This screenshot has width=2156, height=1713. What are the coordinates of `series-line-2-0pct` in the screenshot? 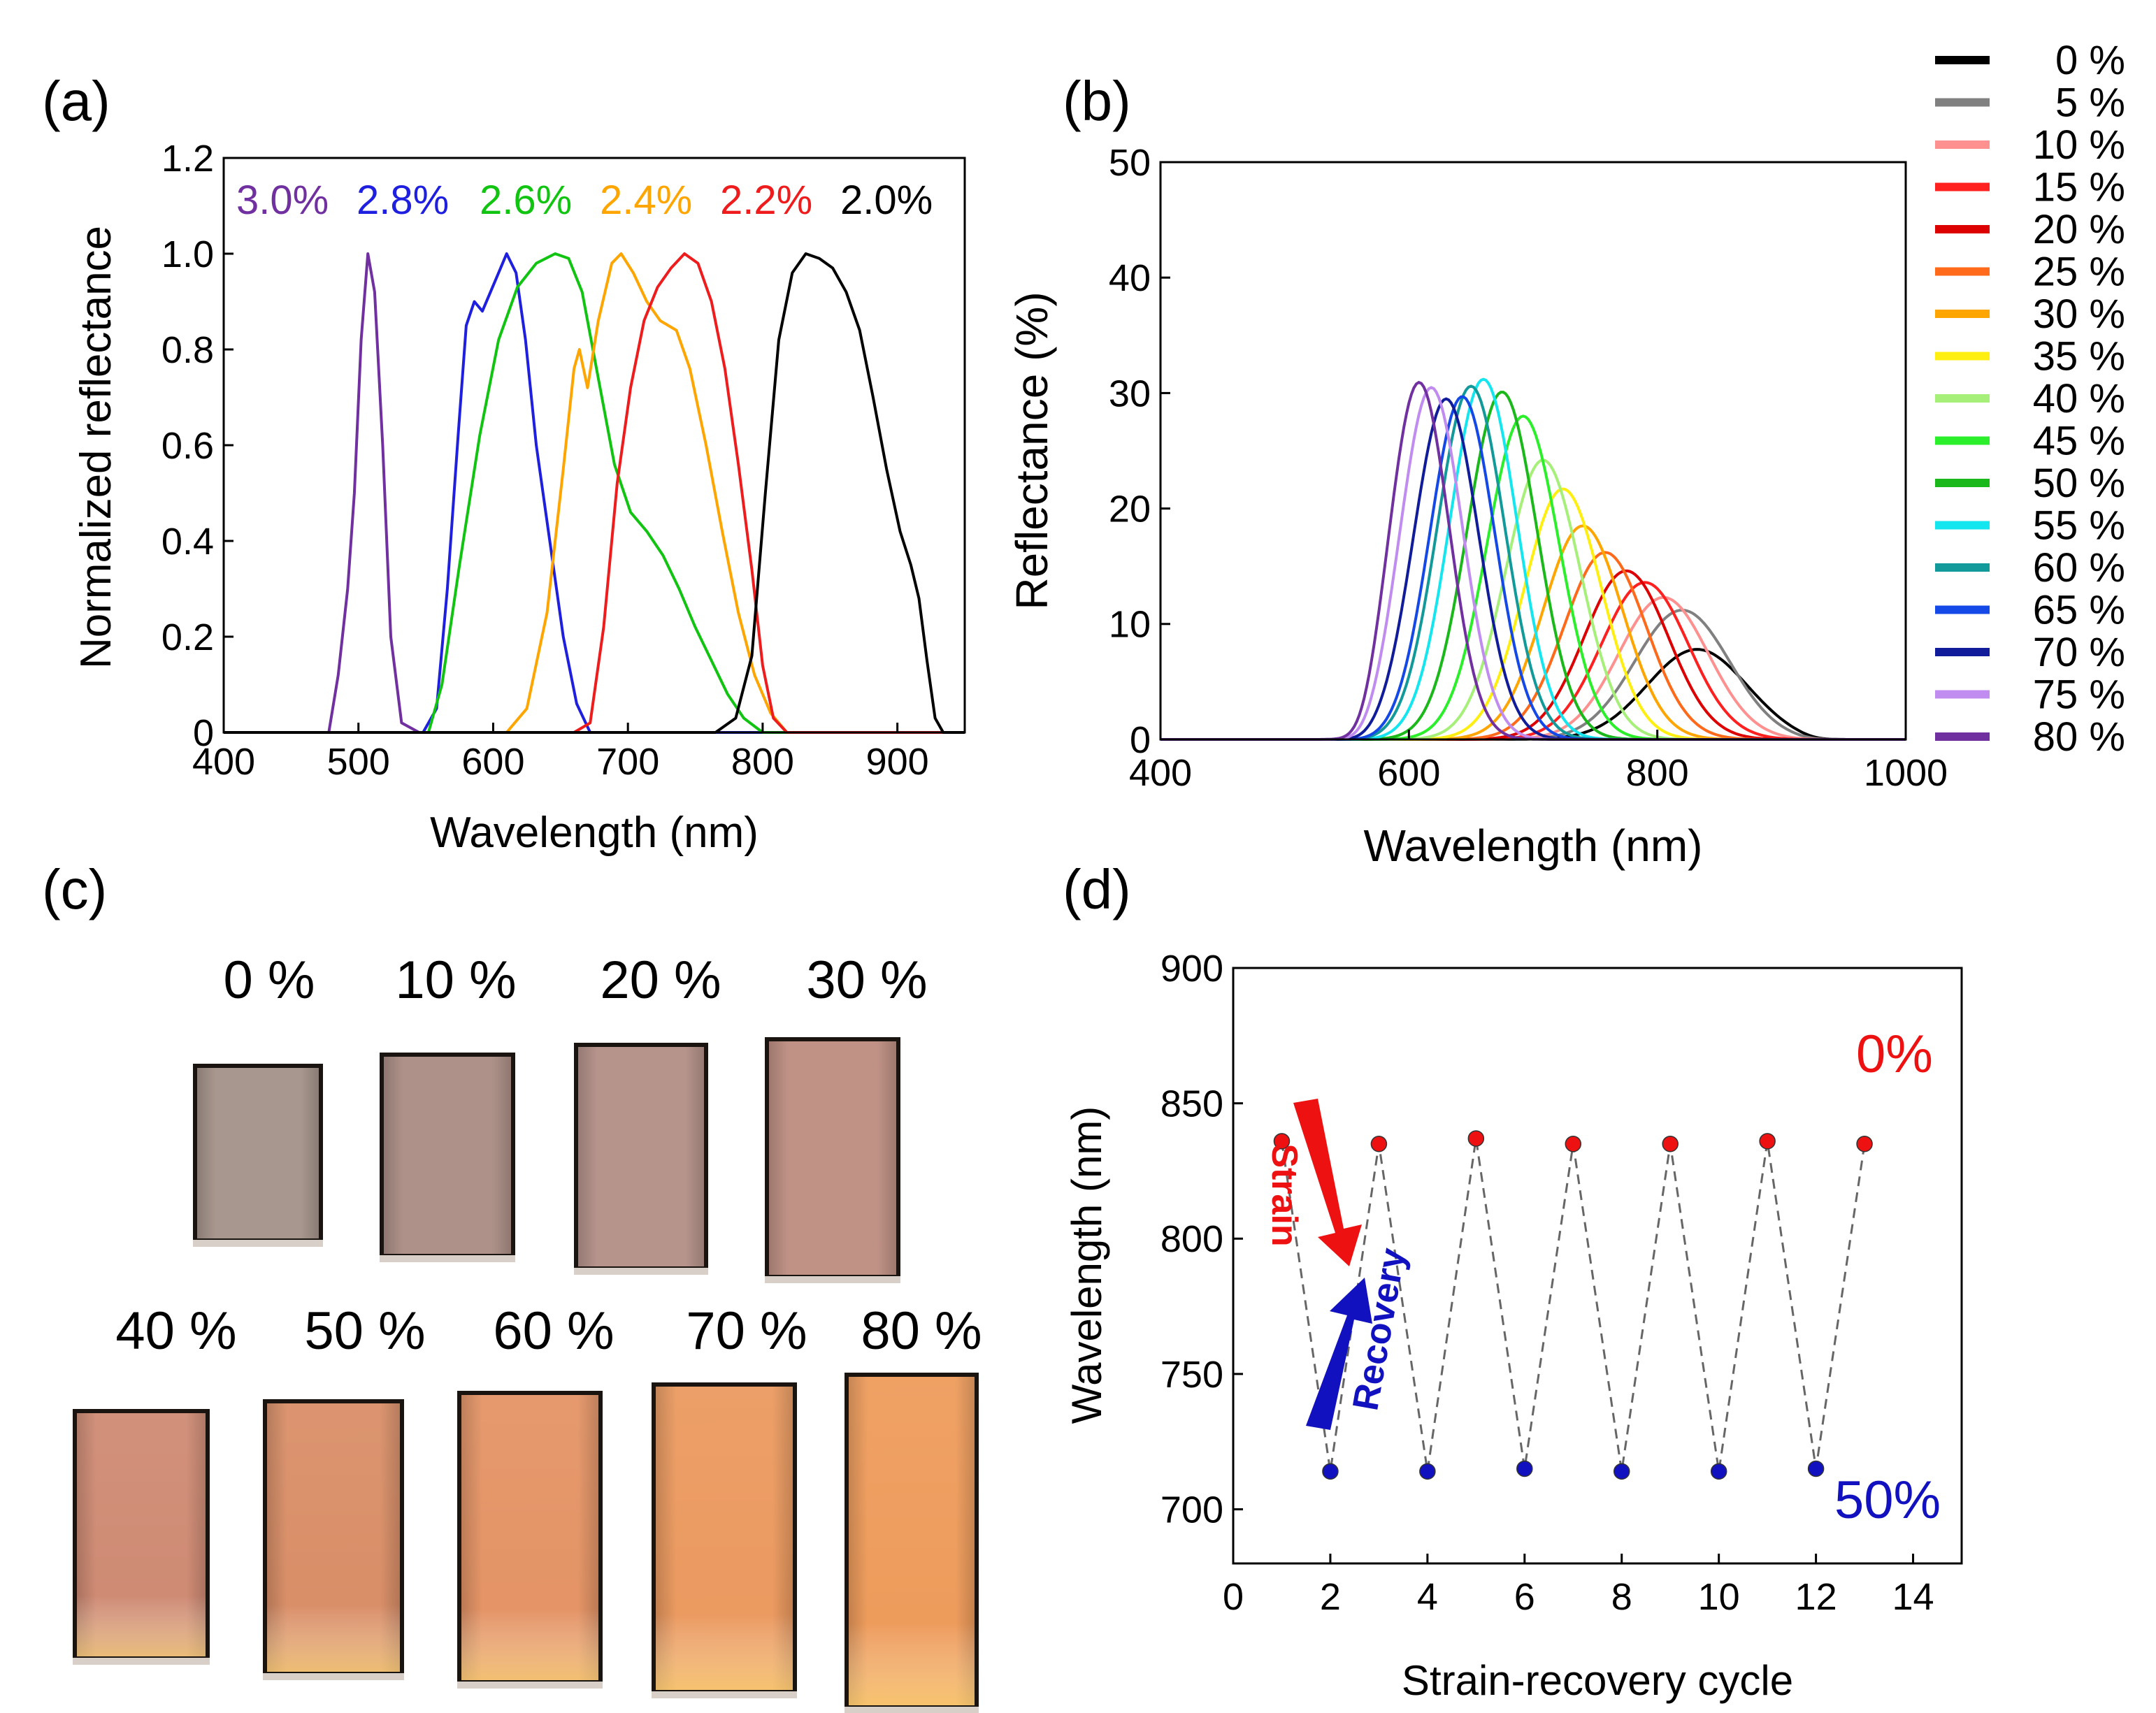 It's located at (594, 493).